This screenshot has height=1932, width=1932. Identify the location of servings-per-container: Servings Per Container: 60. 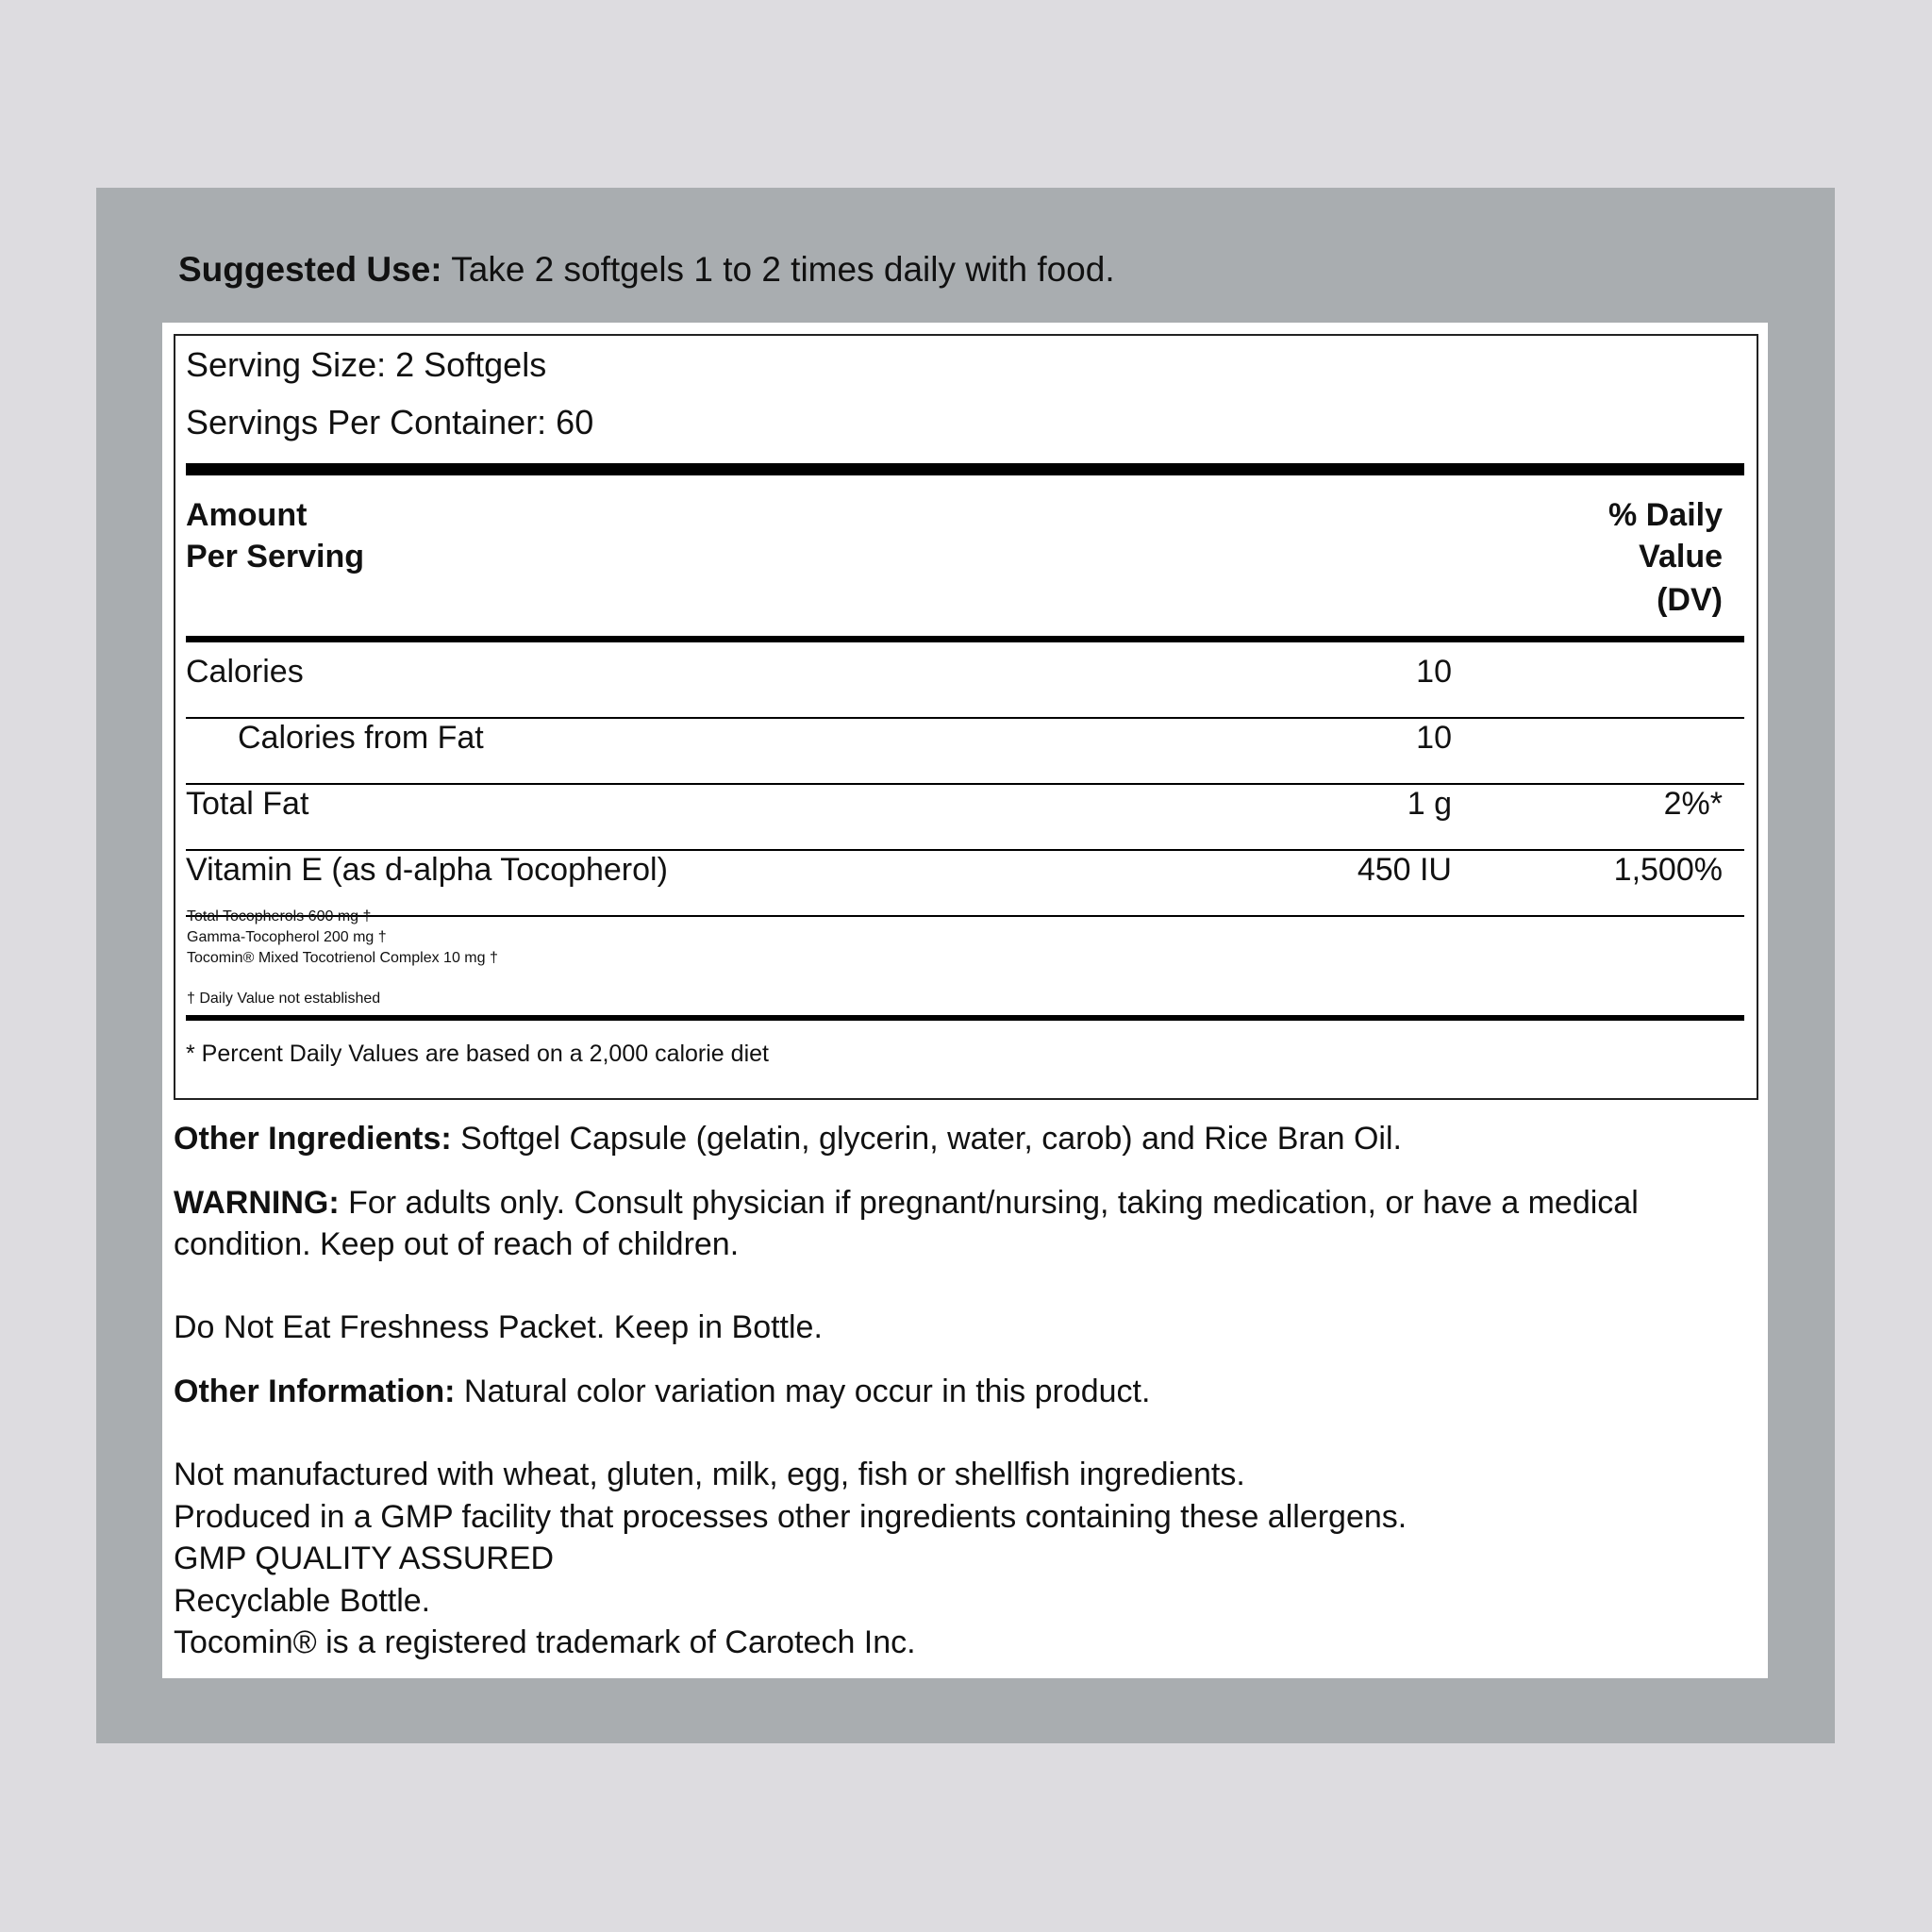
(390, 422).